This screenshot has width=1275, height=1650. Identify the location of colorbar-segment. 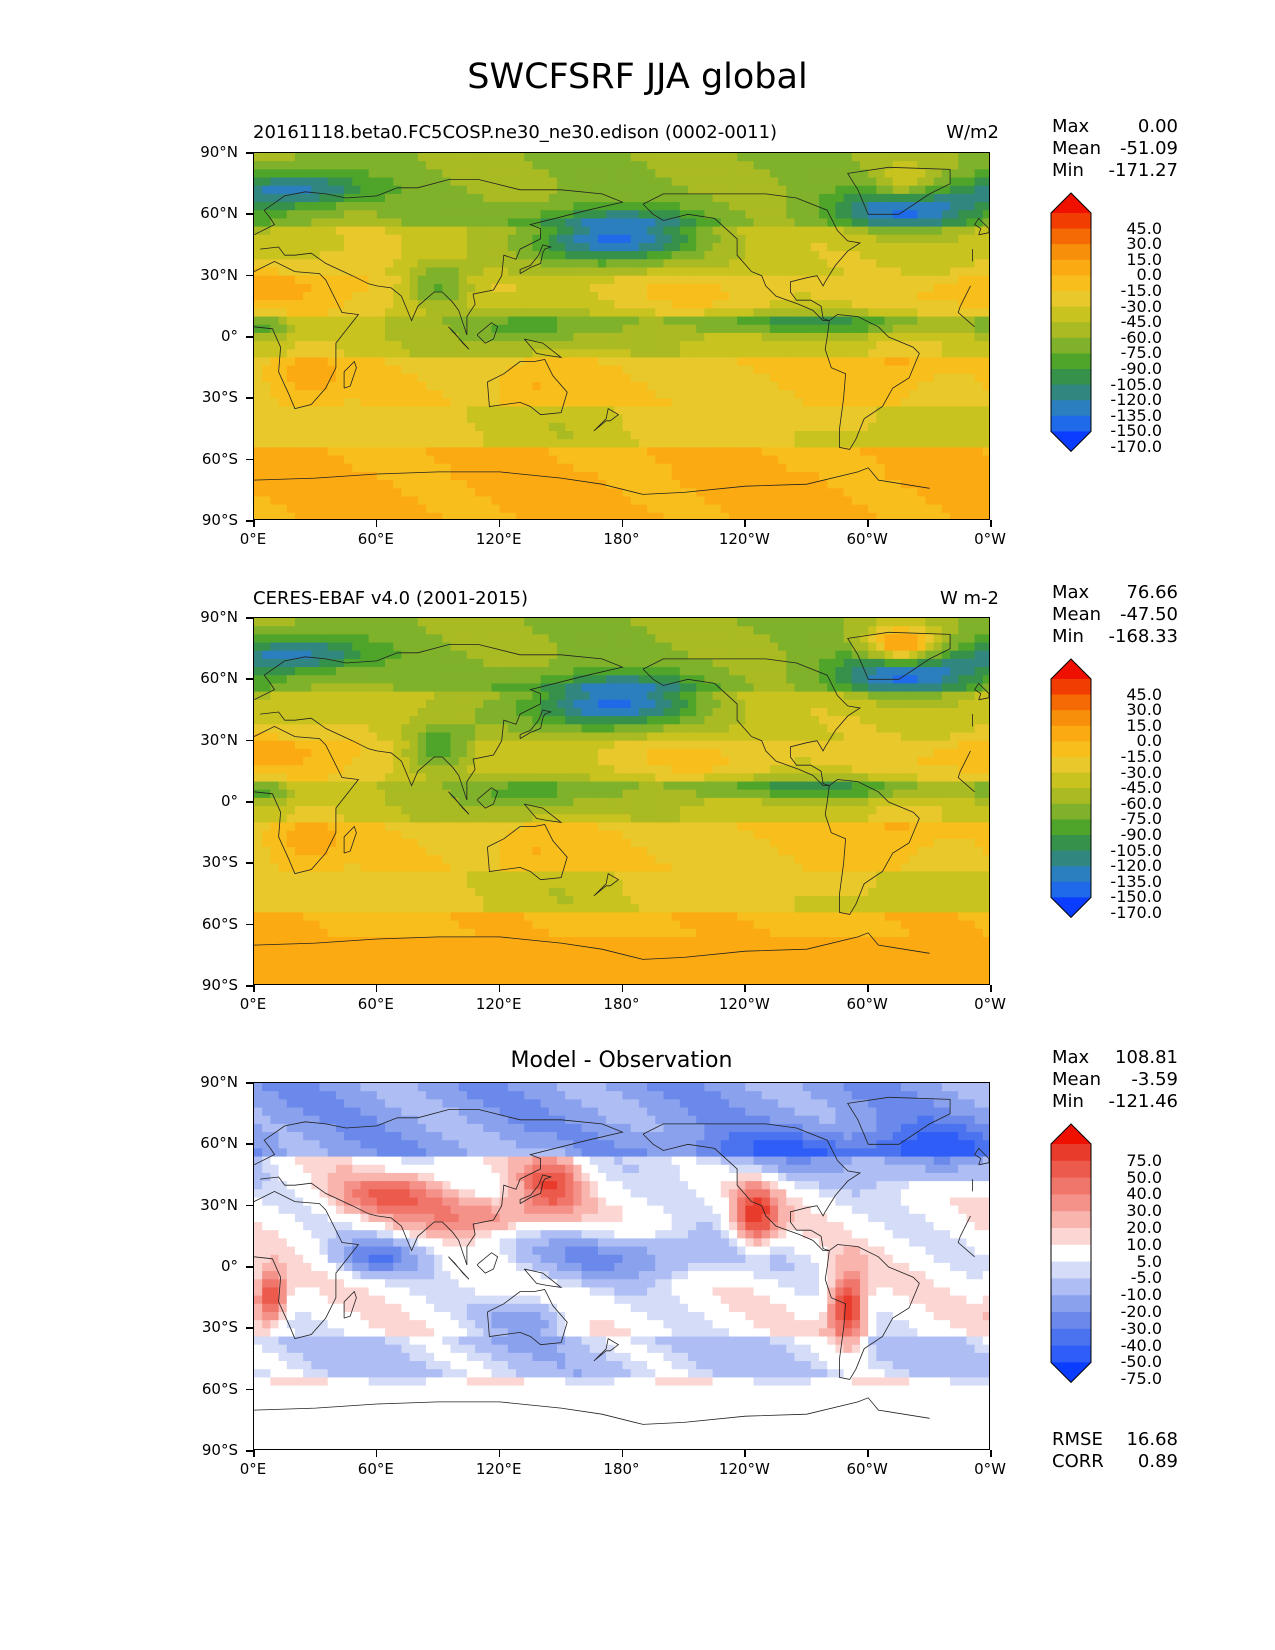
(1071, 299).